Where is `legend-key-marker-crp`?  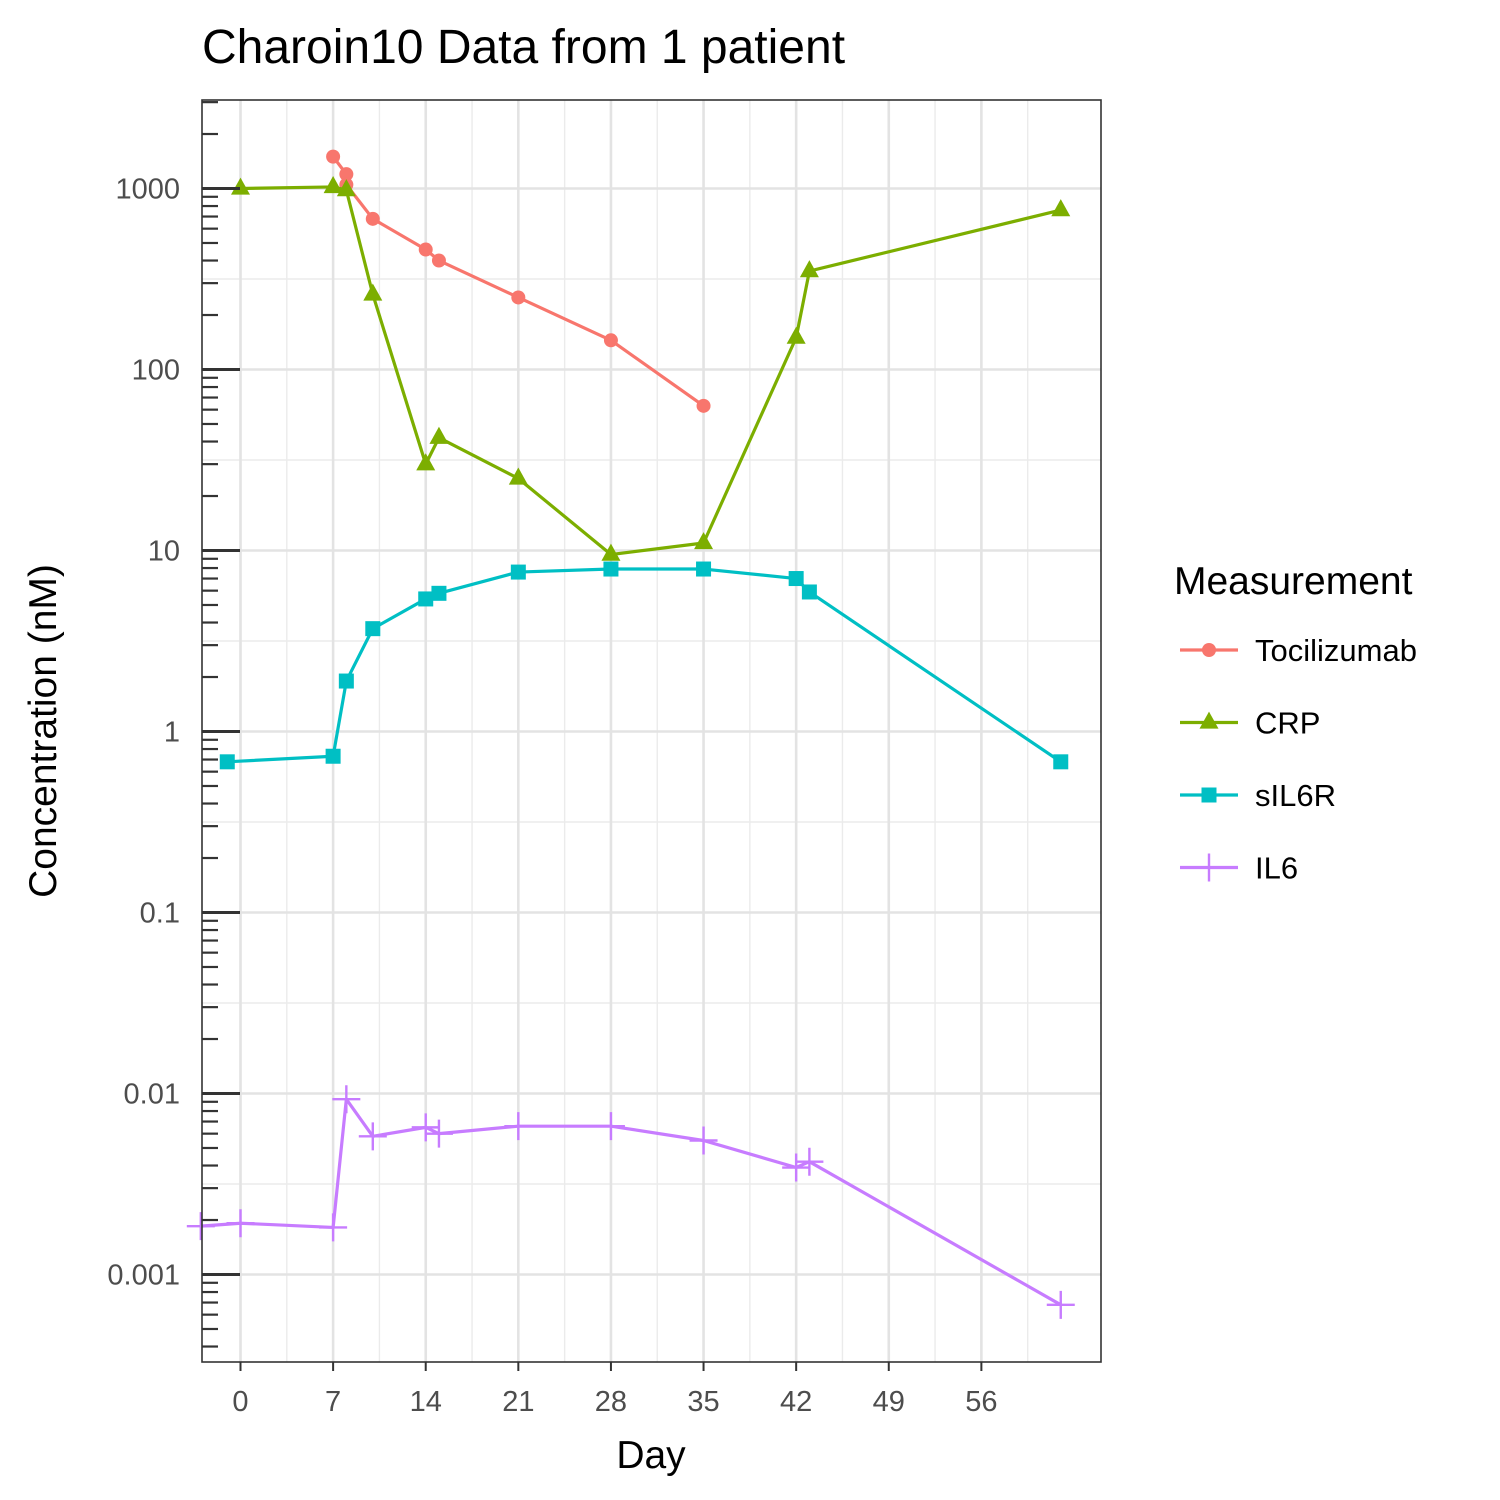 legend-key-marker-crp is located at coordinates (1209, 720).